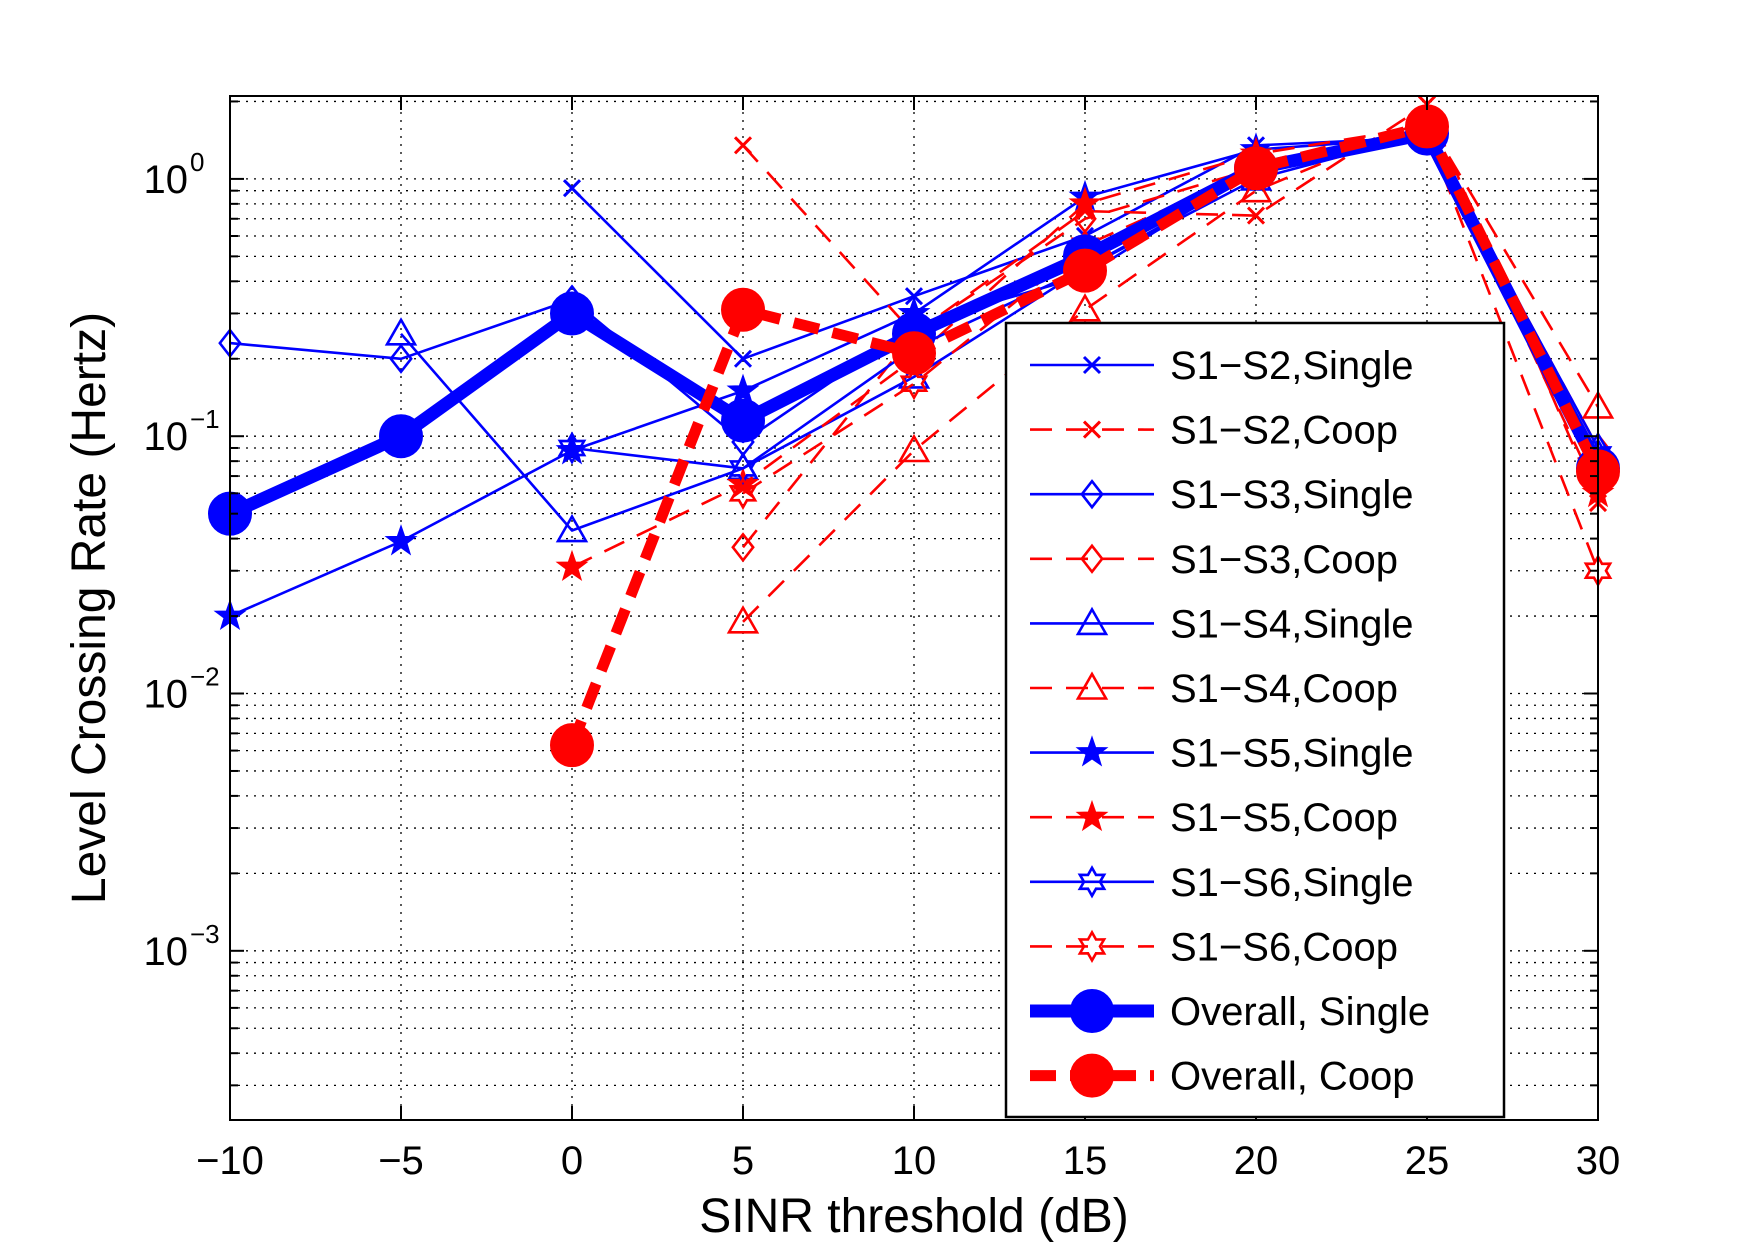 This screenshot has width=1754, height=1254. I want to click on legend-entry: S1−S6,Single, so click(1222, 883).